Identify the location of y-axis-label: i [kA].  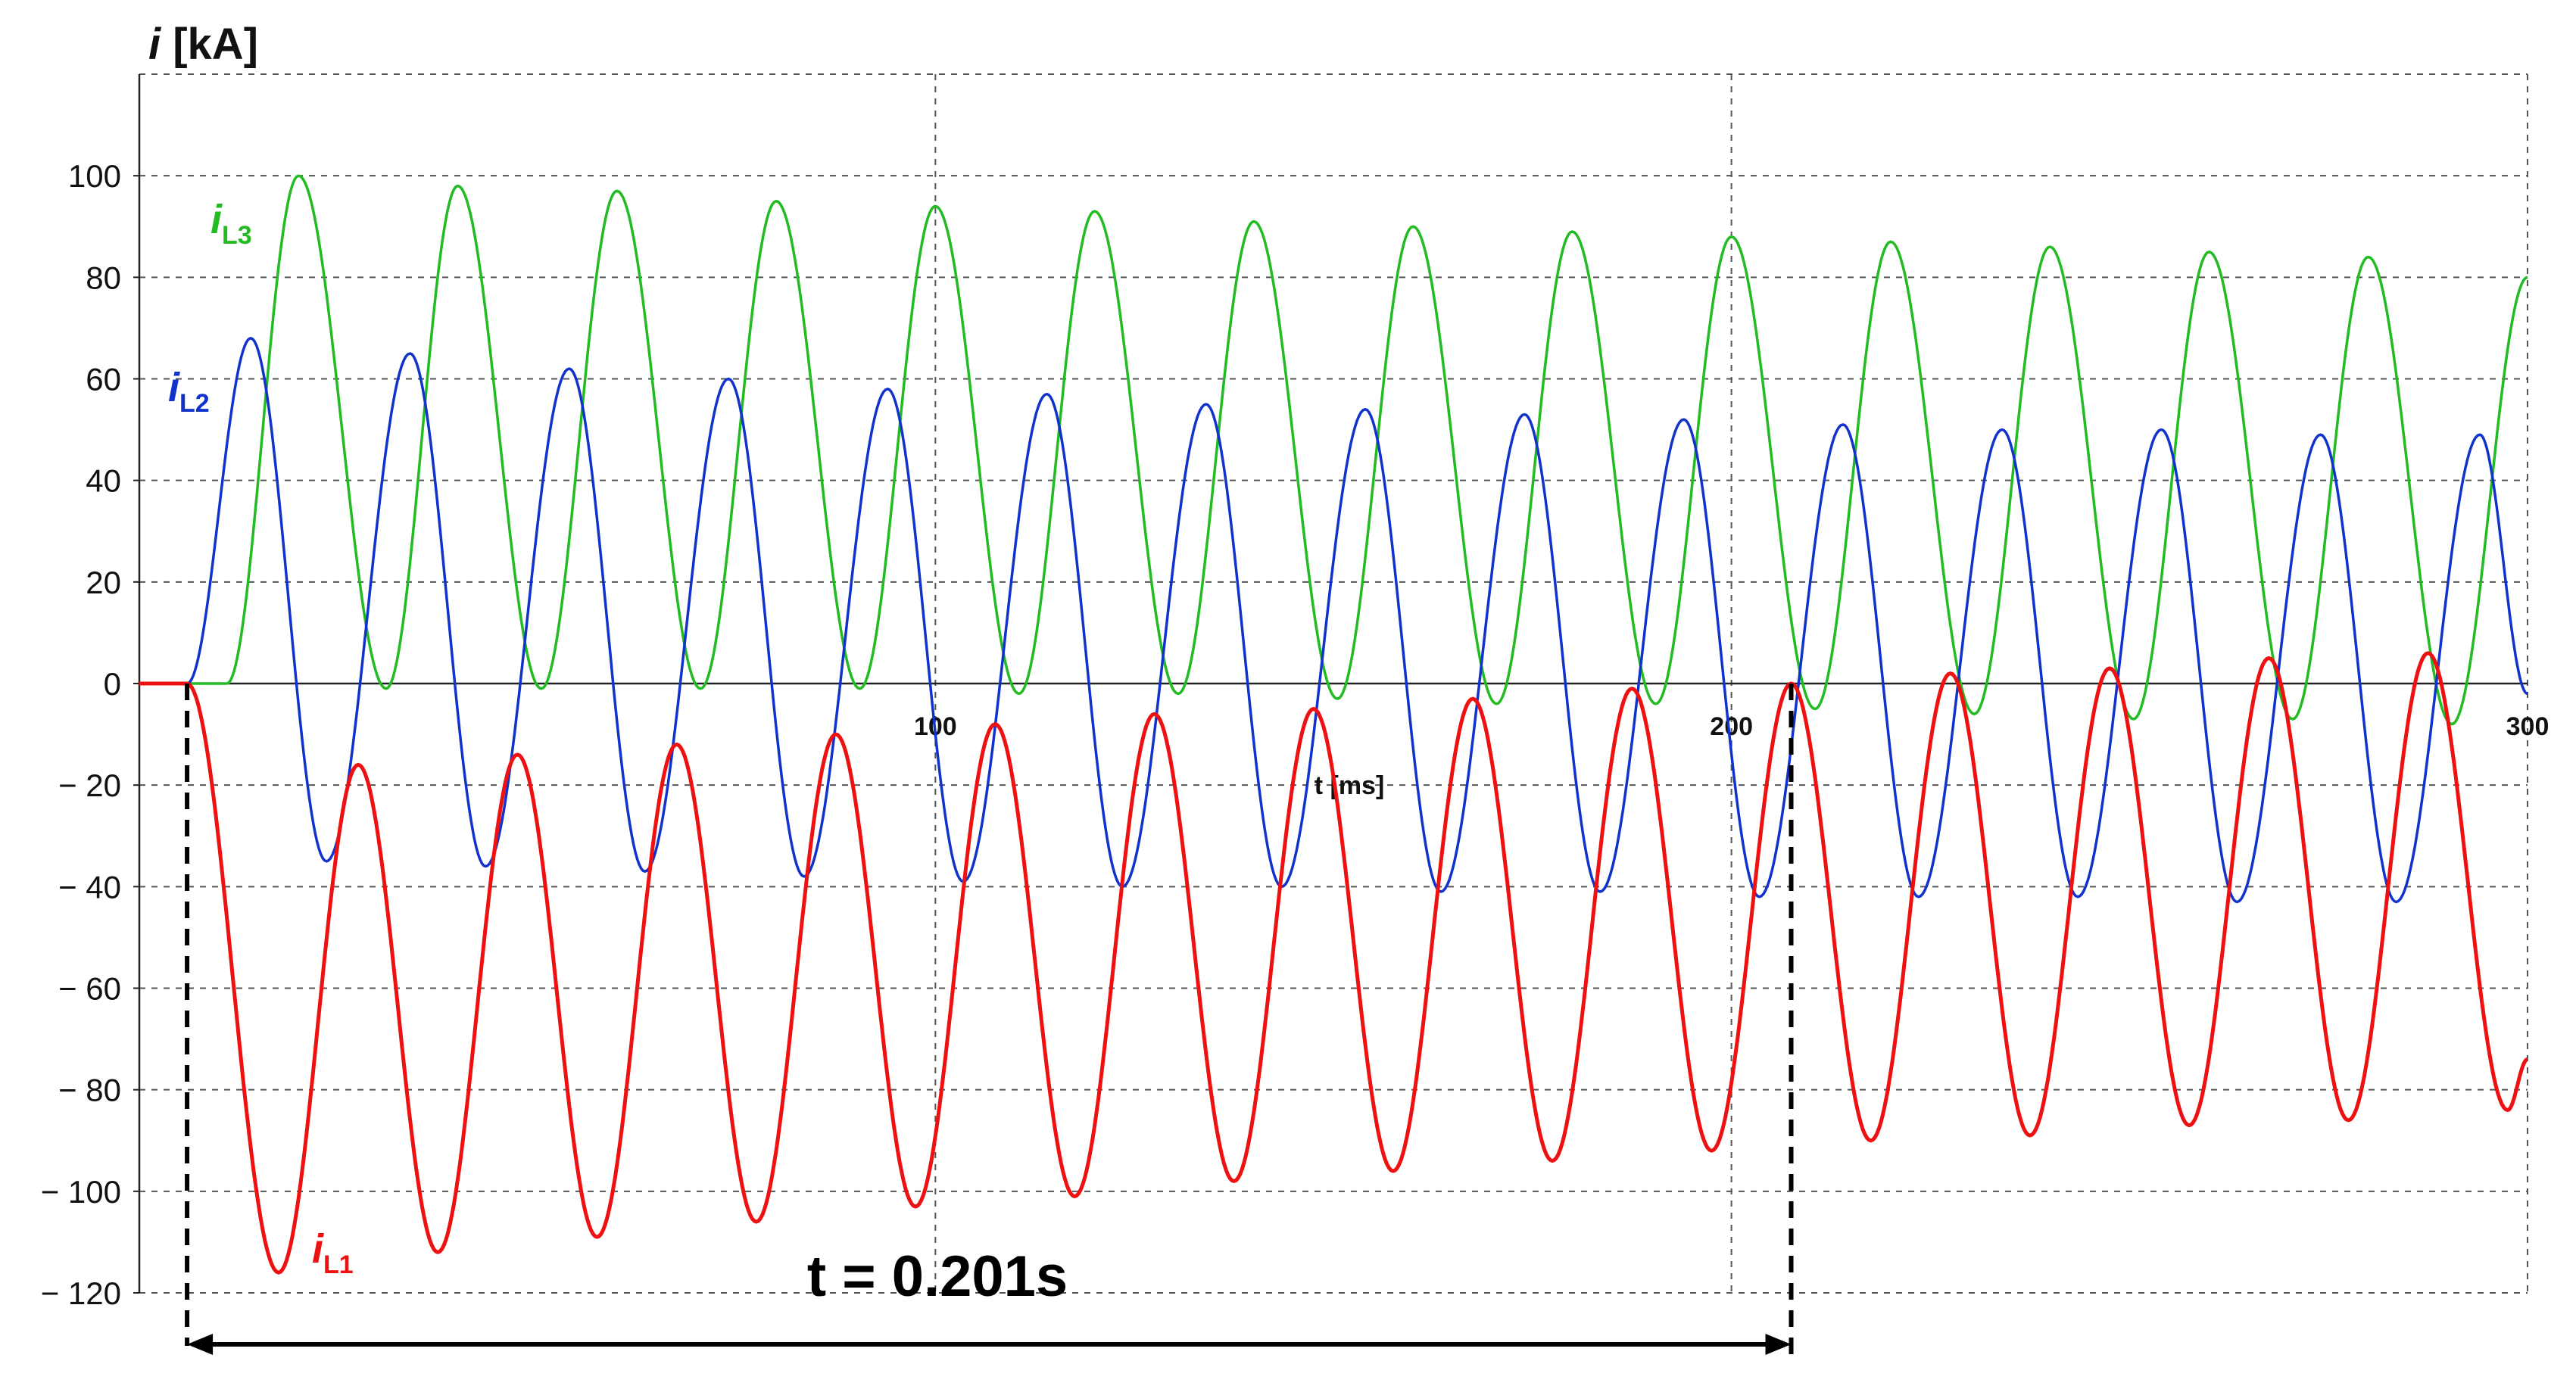
(203, 44).